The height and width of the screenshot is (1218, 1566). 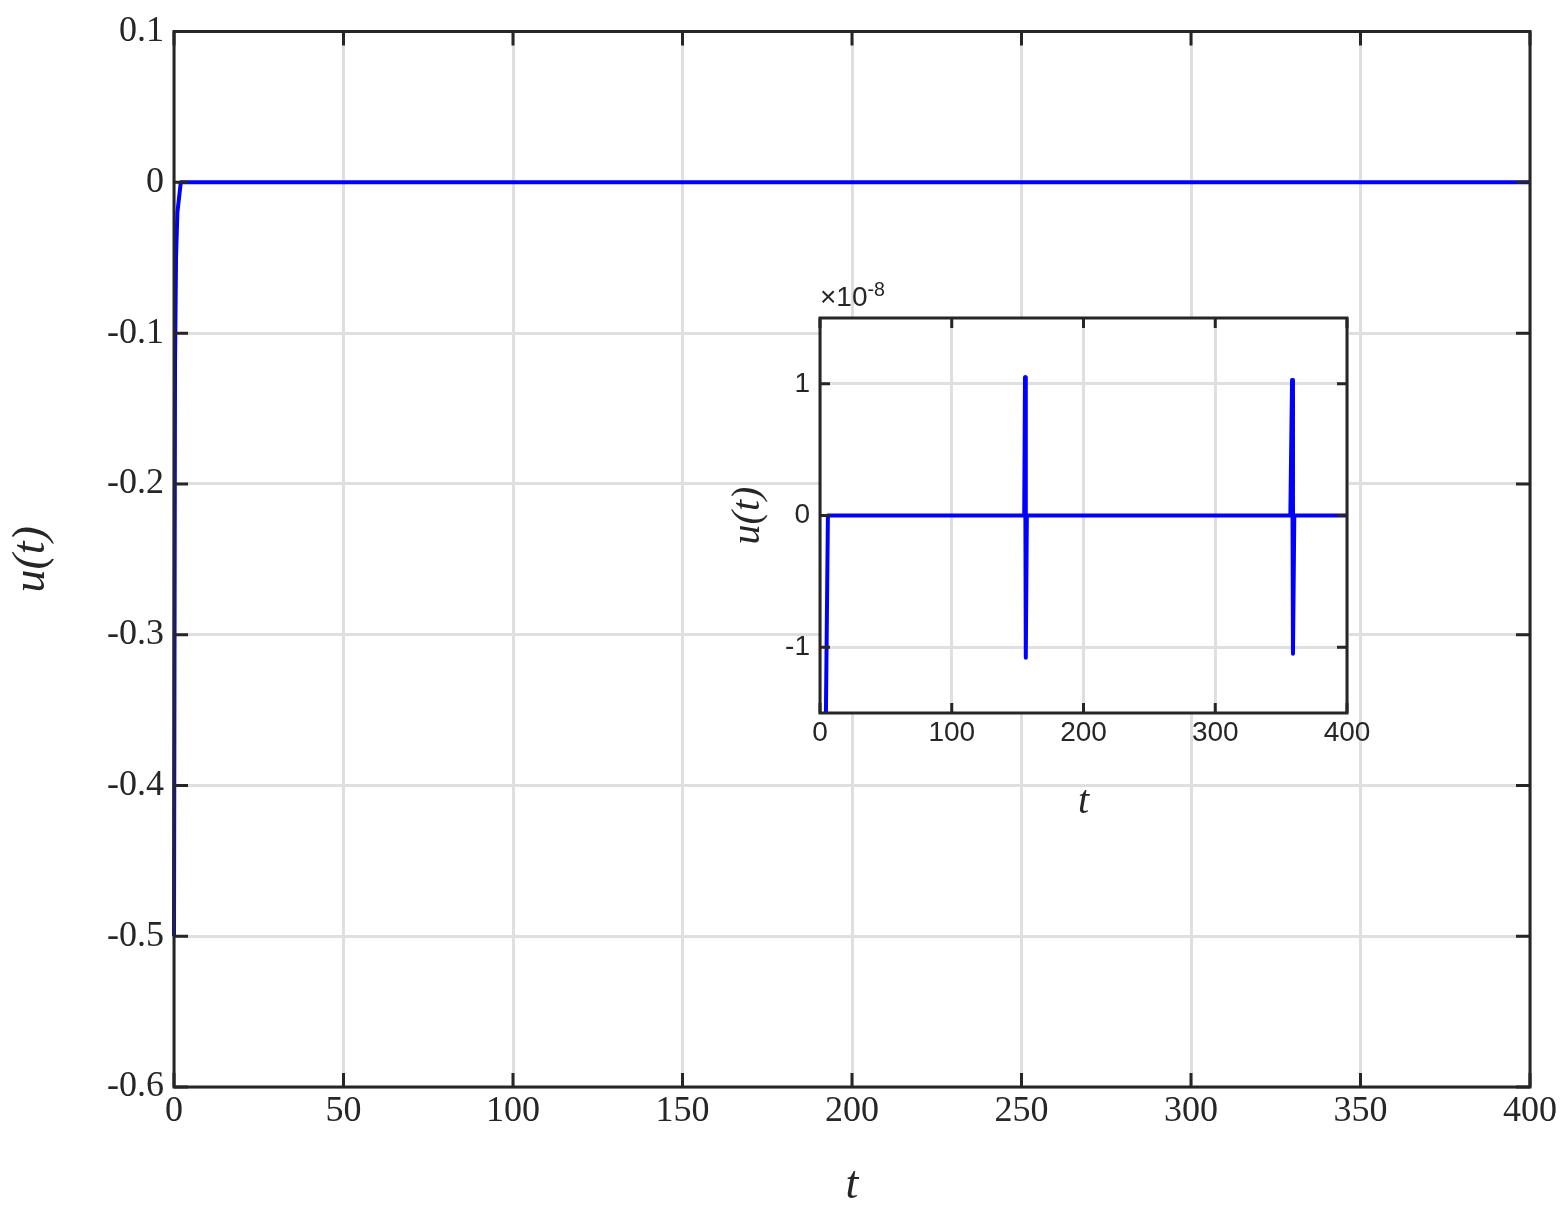 I want to click on y-tick-label: -0.5, so click(x=135, y=933).